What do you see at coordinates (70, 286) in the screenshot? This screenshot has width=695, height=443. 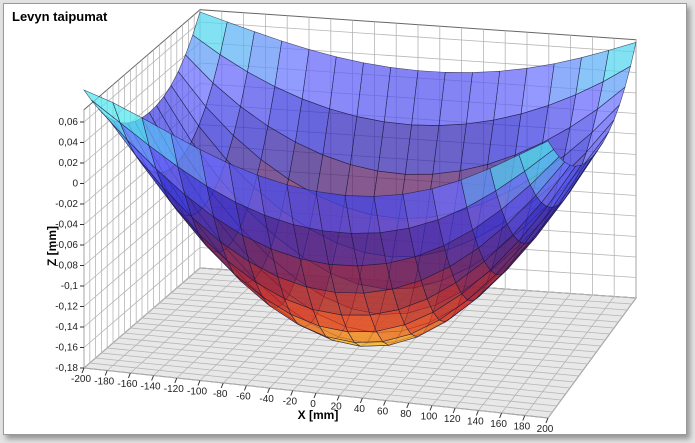 I see `z-tick-label: -0,1` at bounding box center [70, 286].